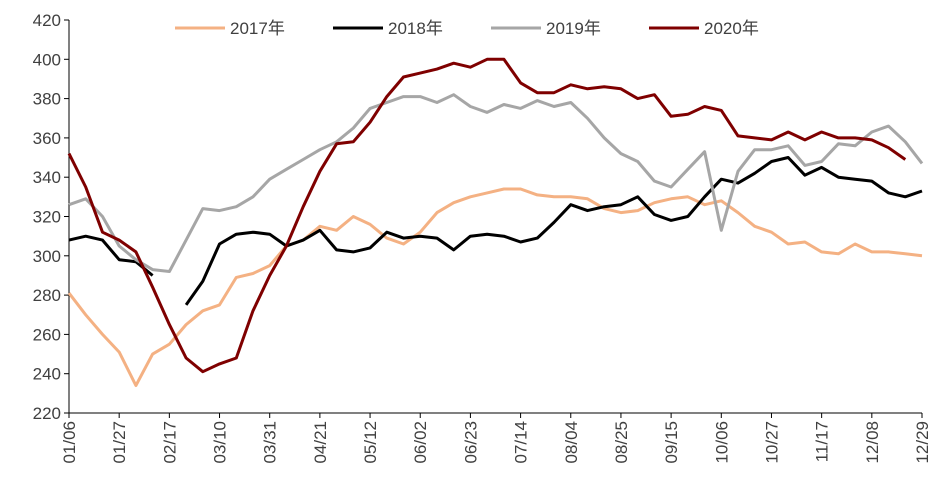  Describe the element at coordinates (521, 442) in the screenshot. I see `x-tick-label: 07/14` at that location.